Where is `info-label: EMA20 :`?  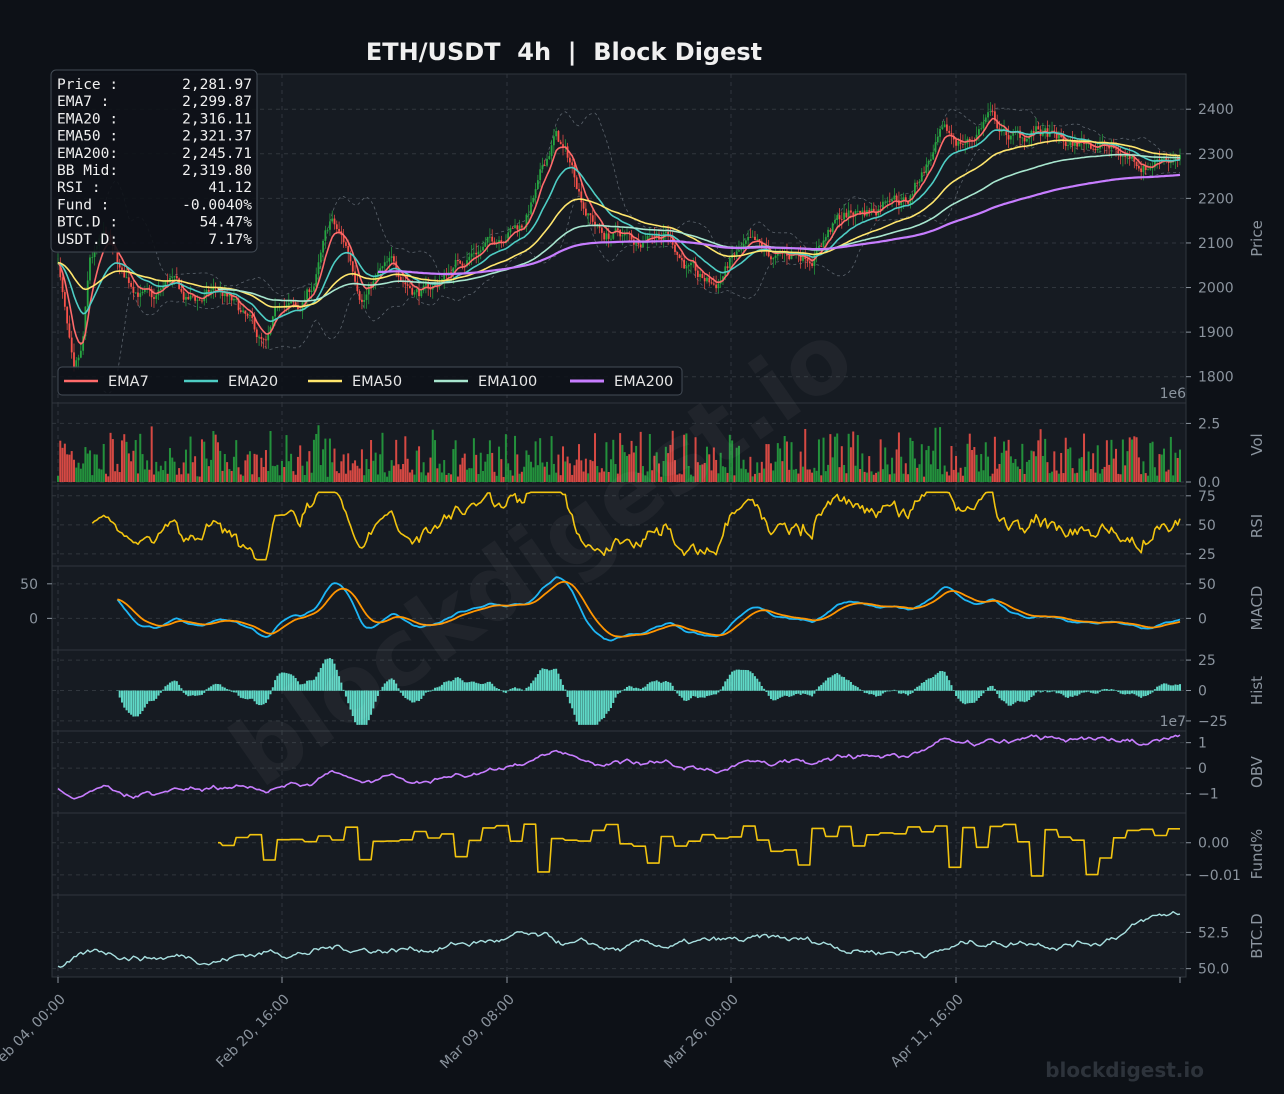 info-label: EMA20 : is located at coordinates (87, 119).